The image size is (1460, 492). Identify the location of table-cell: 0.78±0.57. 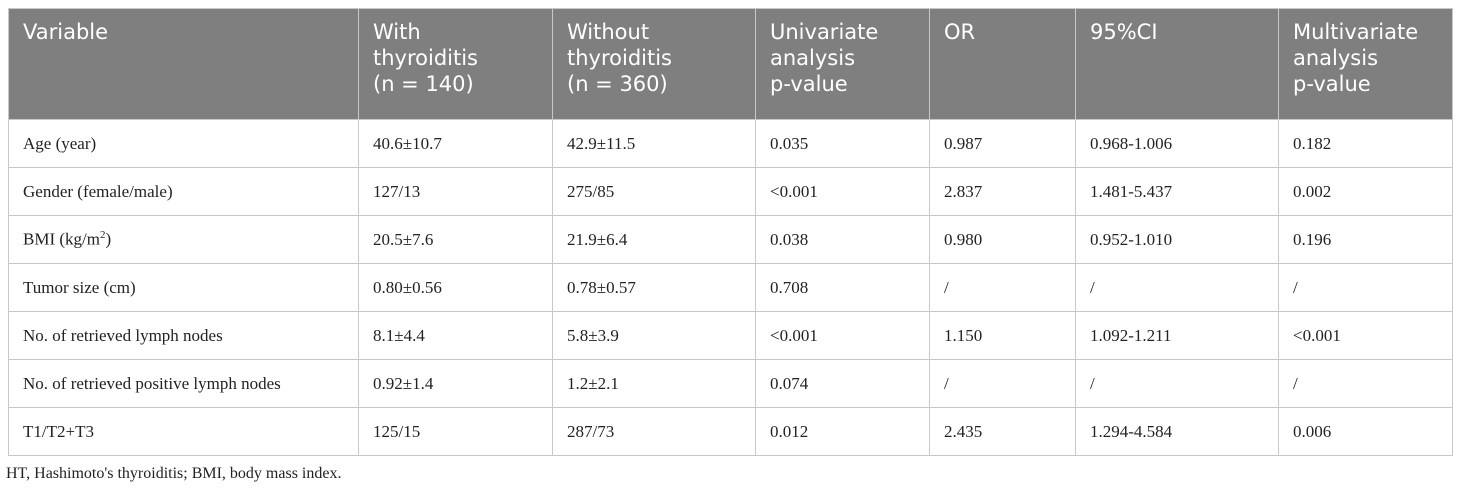
(654, 287).